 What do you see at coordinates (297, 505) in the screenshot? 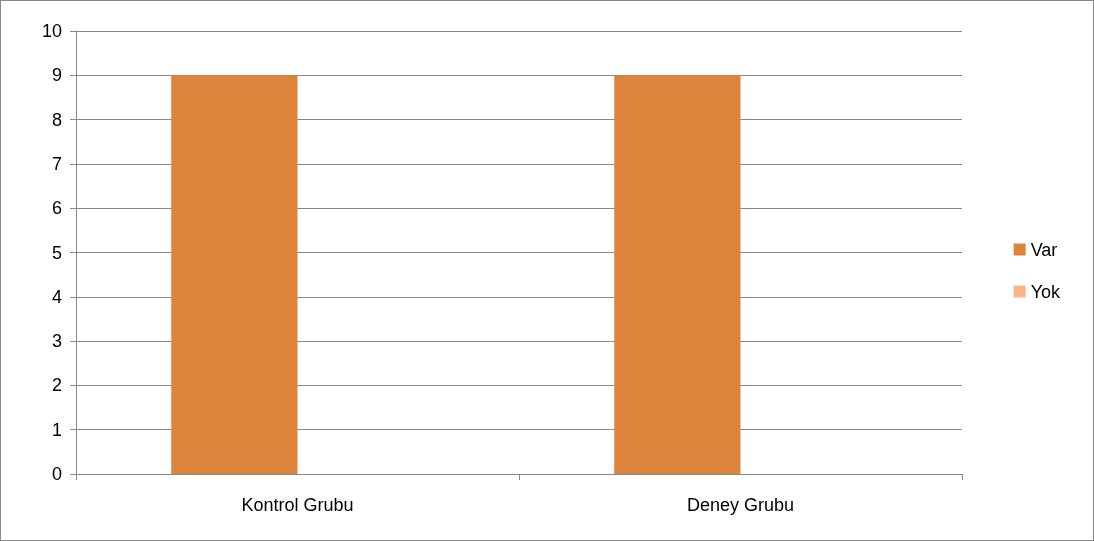
I see `x-tick-label: Kontrol Grubu` at bounding box center [297, 505].